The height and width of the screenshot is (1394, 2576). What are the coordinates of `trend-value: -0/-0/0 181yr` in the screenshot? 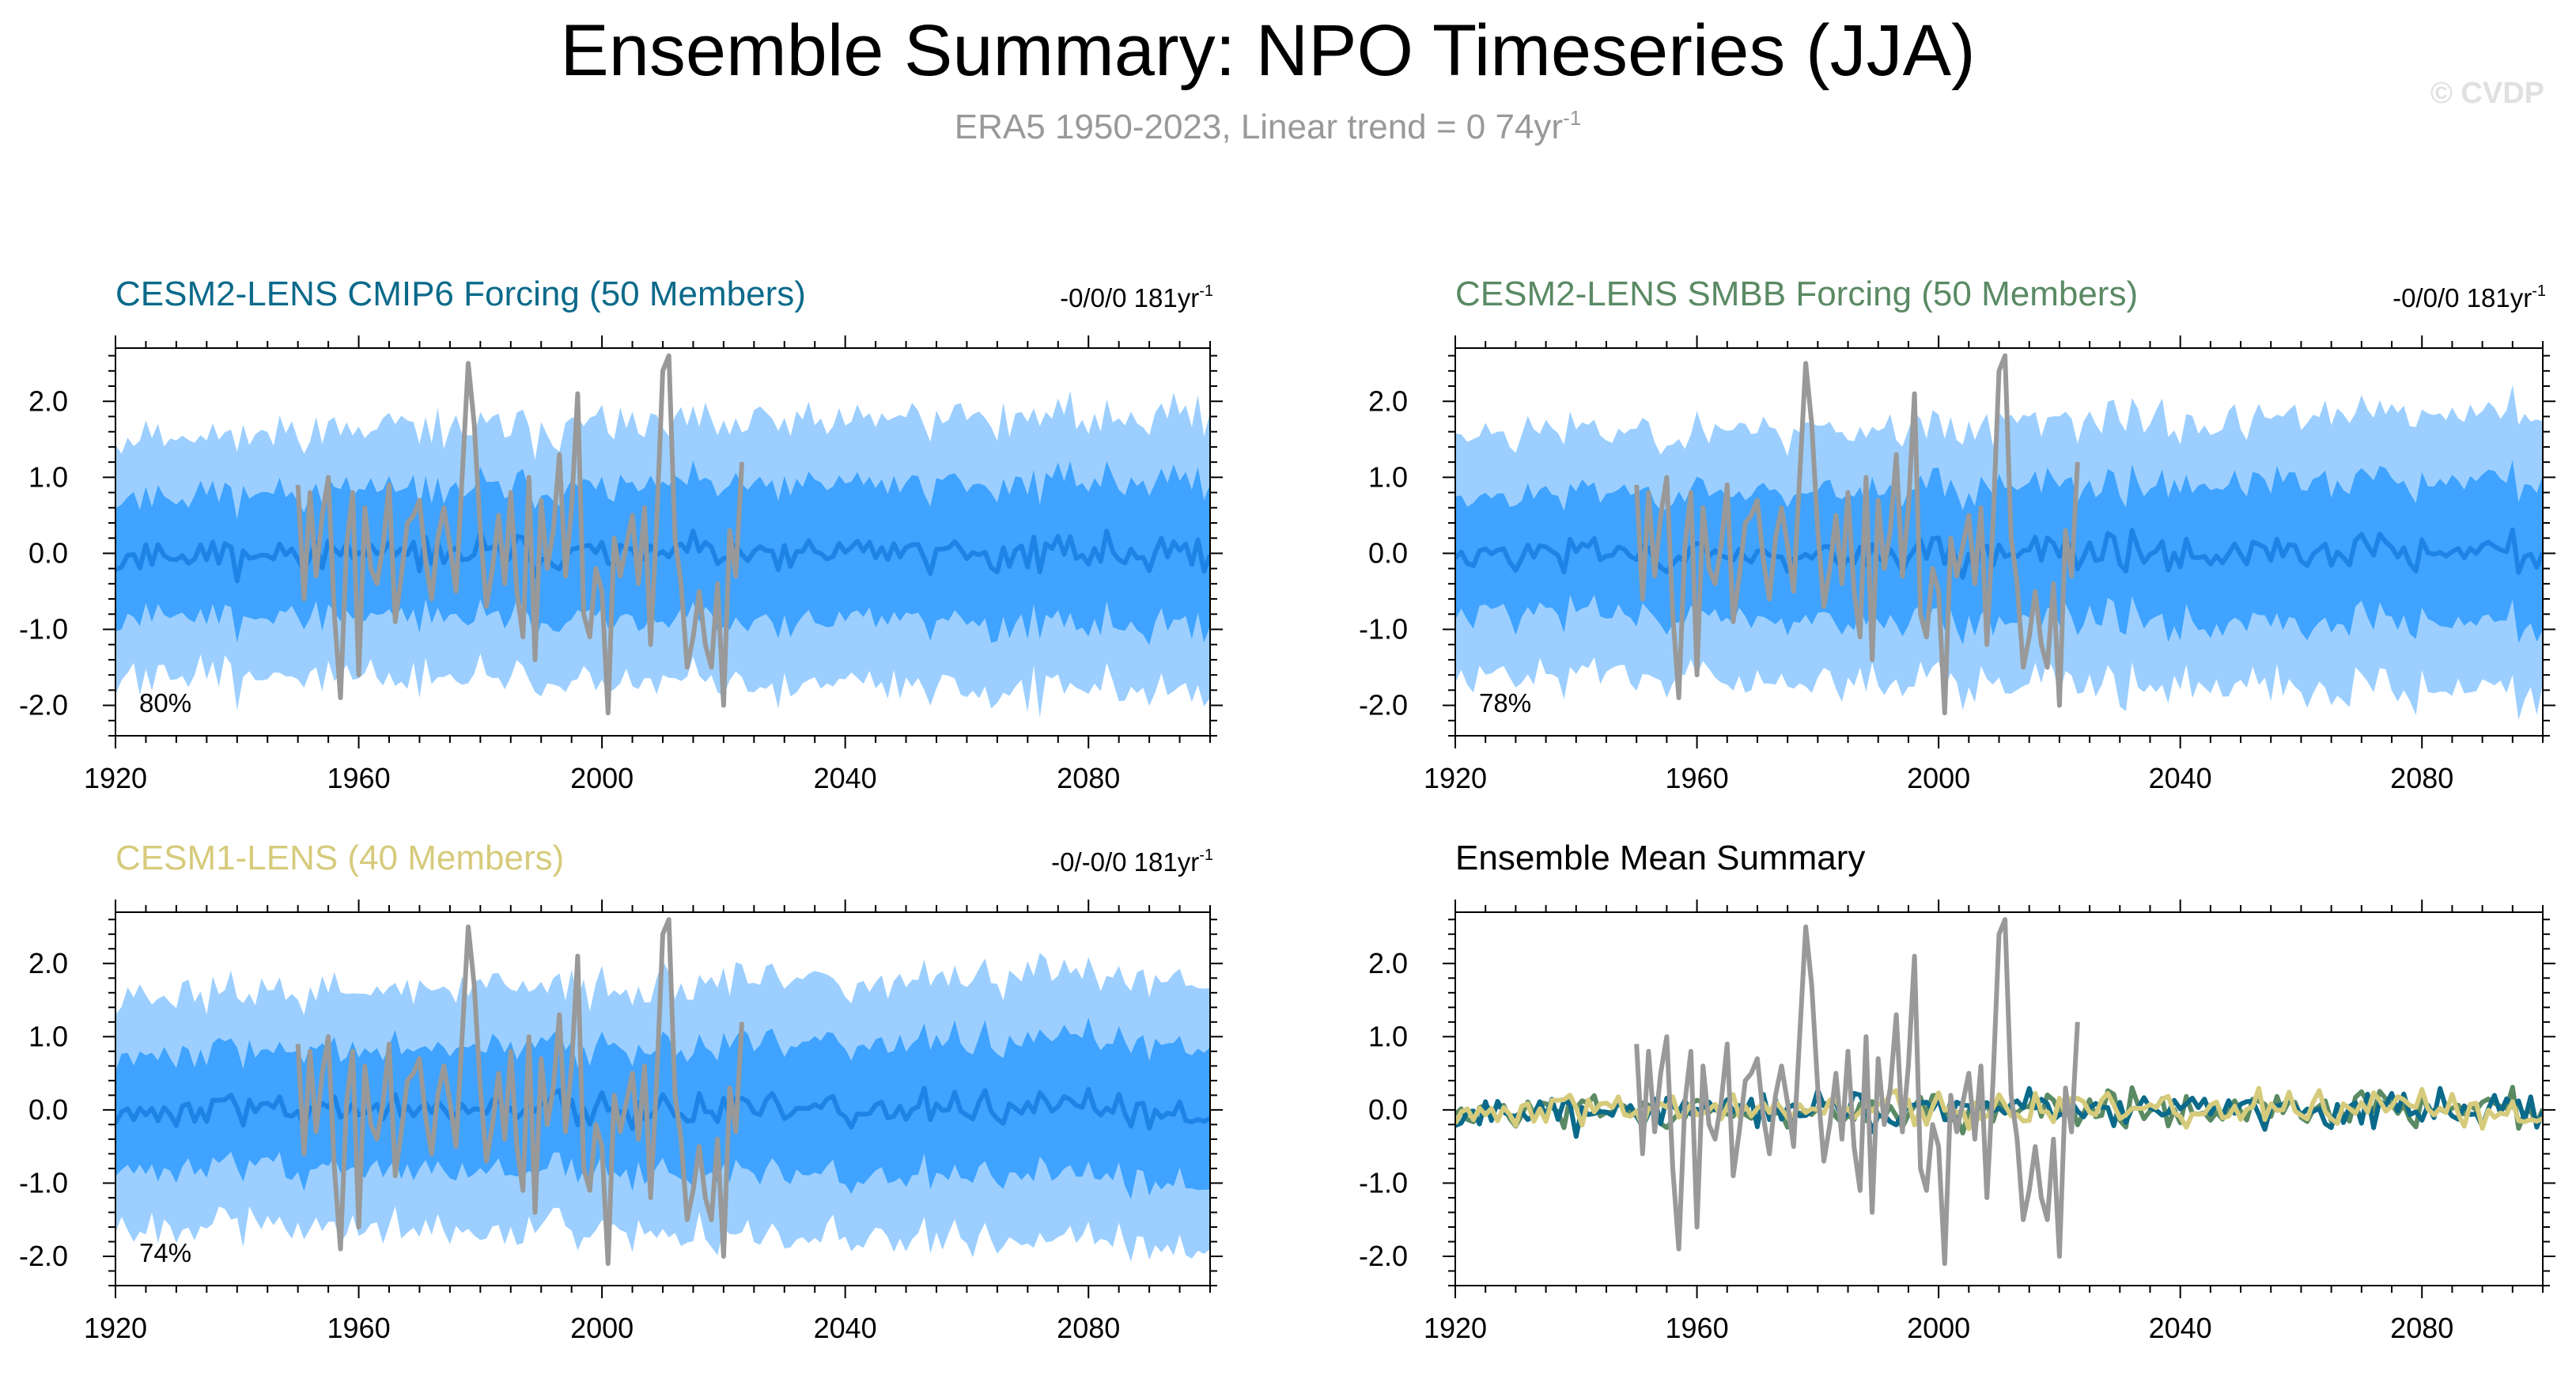 It's located at (1125, 862).